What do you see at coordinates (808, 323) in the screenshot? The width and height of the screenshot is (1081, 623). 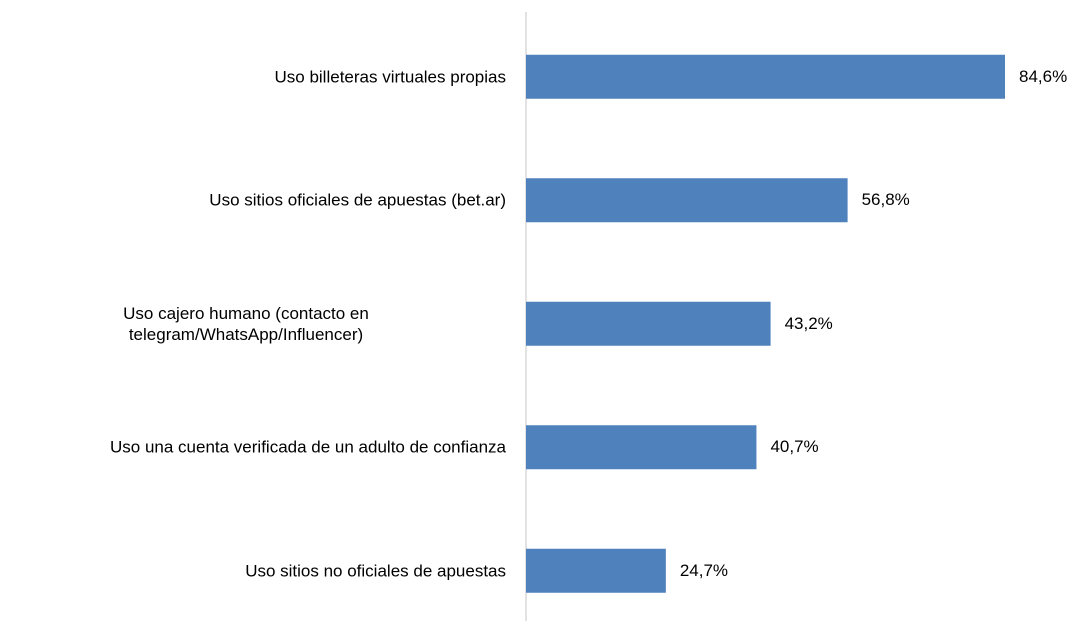 I see `value-label: 43,2%` at bounding box center [808, 323].